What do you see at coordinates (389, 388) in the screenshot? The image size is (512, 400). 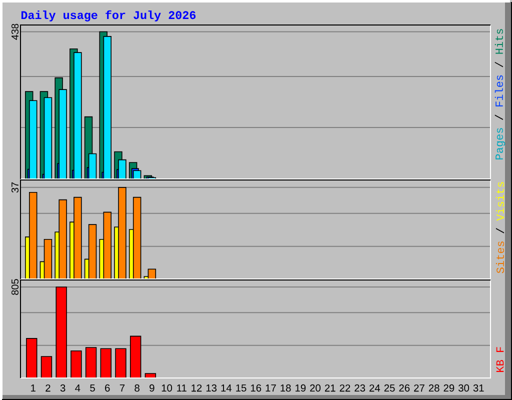 I see `x-tick-label: 25` at bounding box center [389, 388].